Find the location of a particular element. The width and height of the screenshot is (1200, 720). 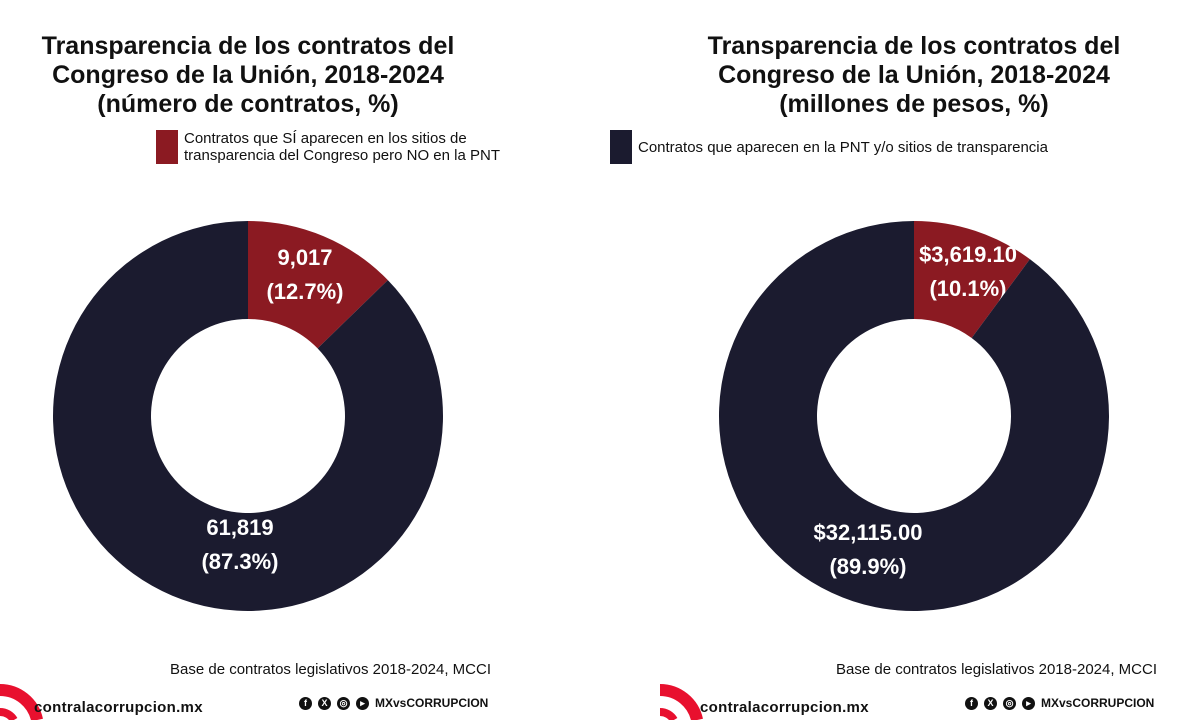

slice-value-label: $32,115.00 is located at coordinates (868, 532).